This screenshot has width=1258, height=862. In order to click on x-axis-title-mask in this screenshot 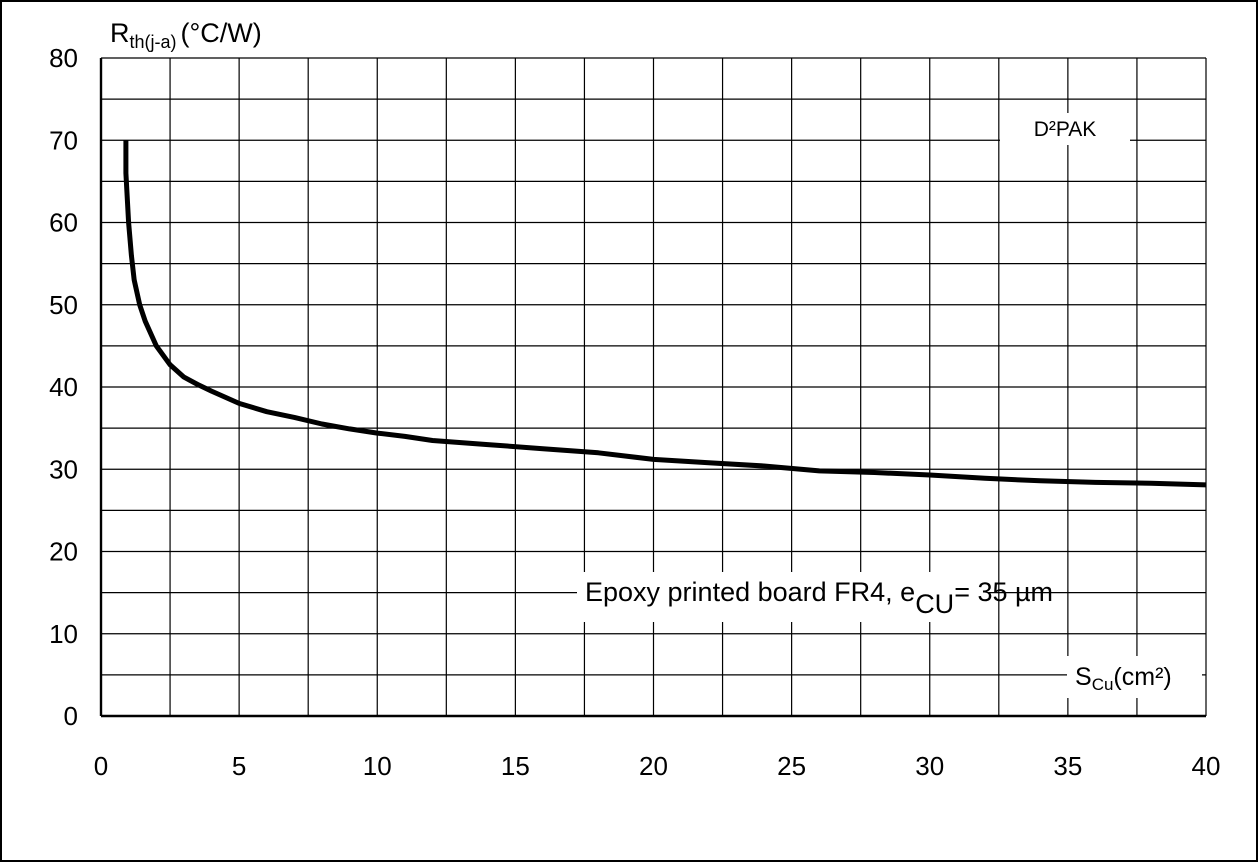, I will do `click(1134, 677)`.